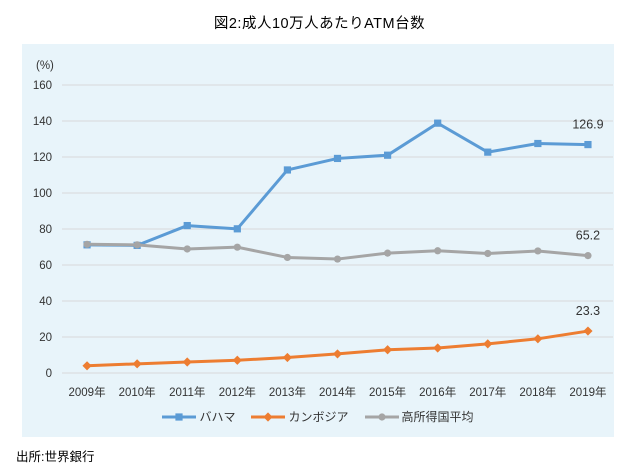  What do you see at coordinates (42, 122) in the screenshot?
I see `y-tick-label: 140` at bounding box center [42, 122].